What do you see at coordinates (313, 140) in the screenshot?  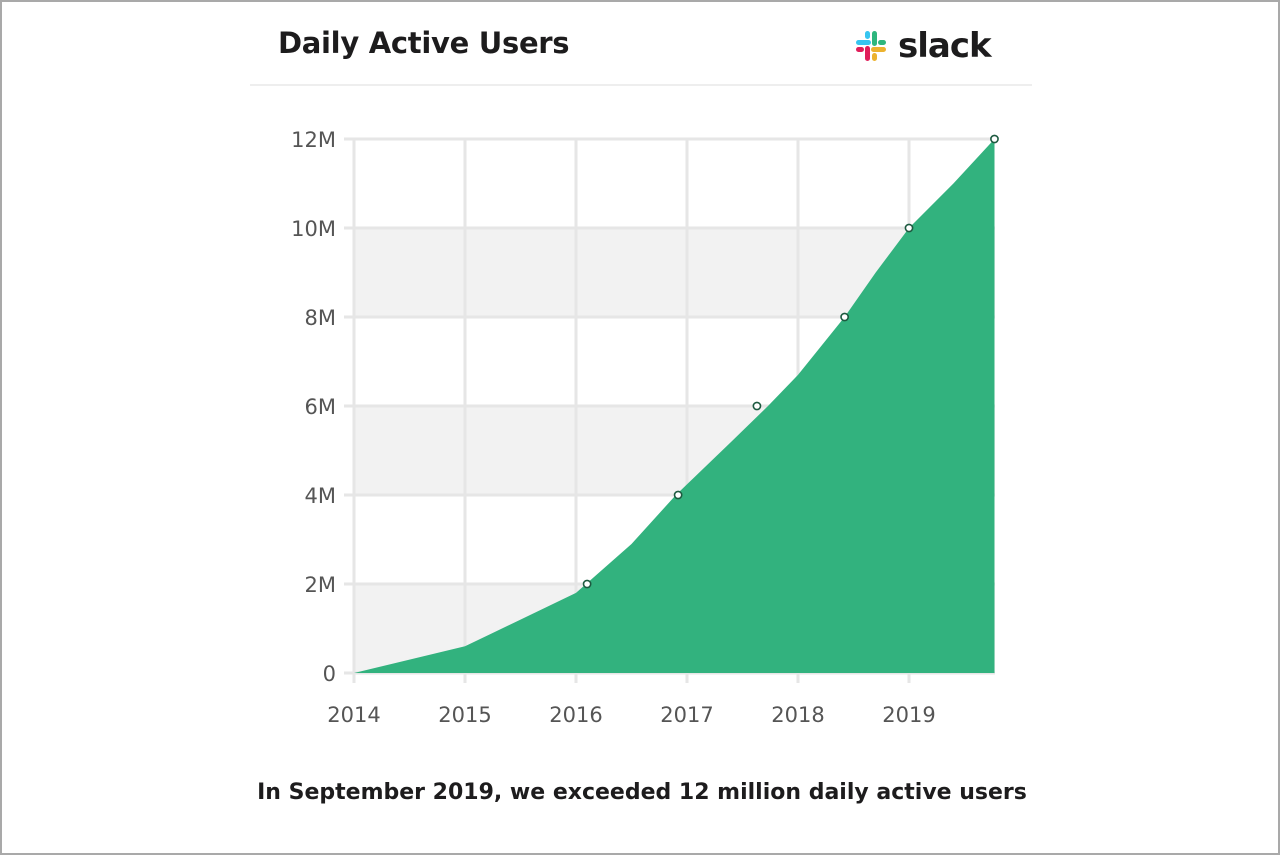 I see `y-tick-label: 12M` at bounding box center [313, 140].